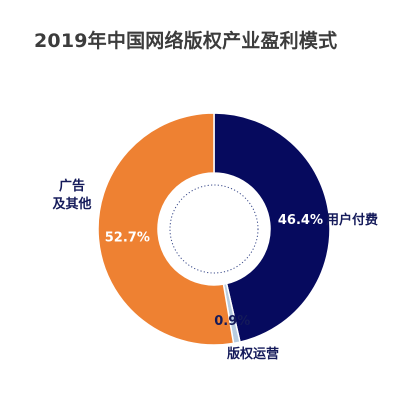 This screenshot has height=407, width=418. I want to click on slice-value-label: 0.9%, so click(232, 321).